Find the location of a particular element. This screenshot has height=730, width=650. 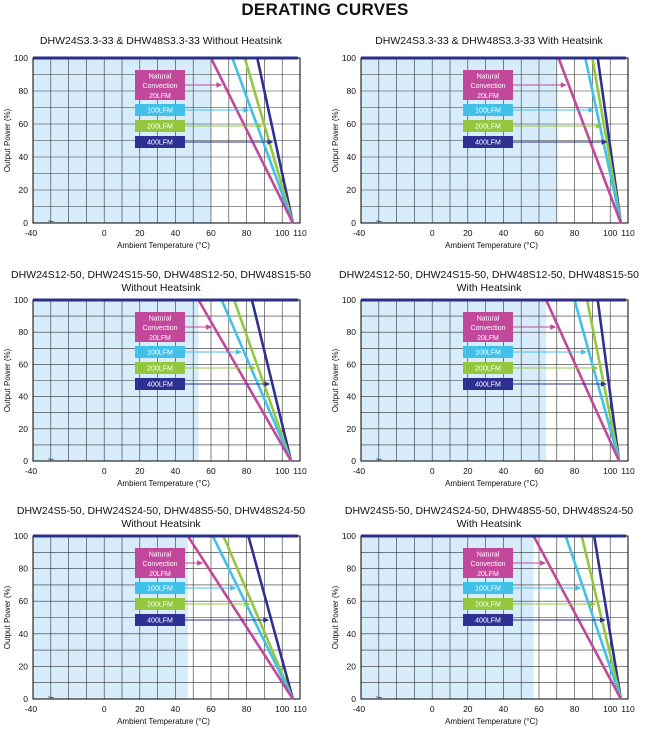

legend-label: 400LFM is located at coordinates (488, 385).